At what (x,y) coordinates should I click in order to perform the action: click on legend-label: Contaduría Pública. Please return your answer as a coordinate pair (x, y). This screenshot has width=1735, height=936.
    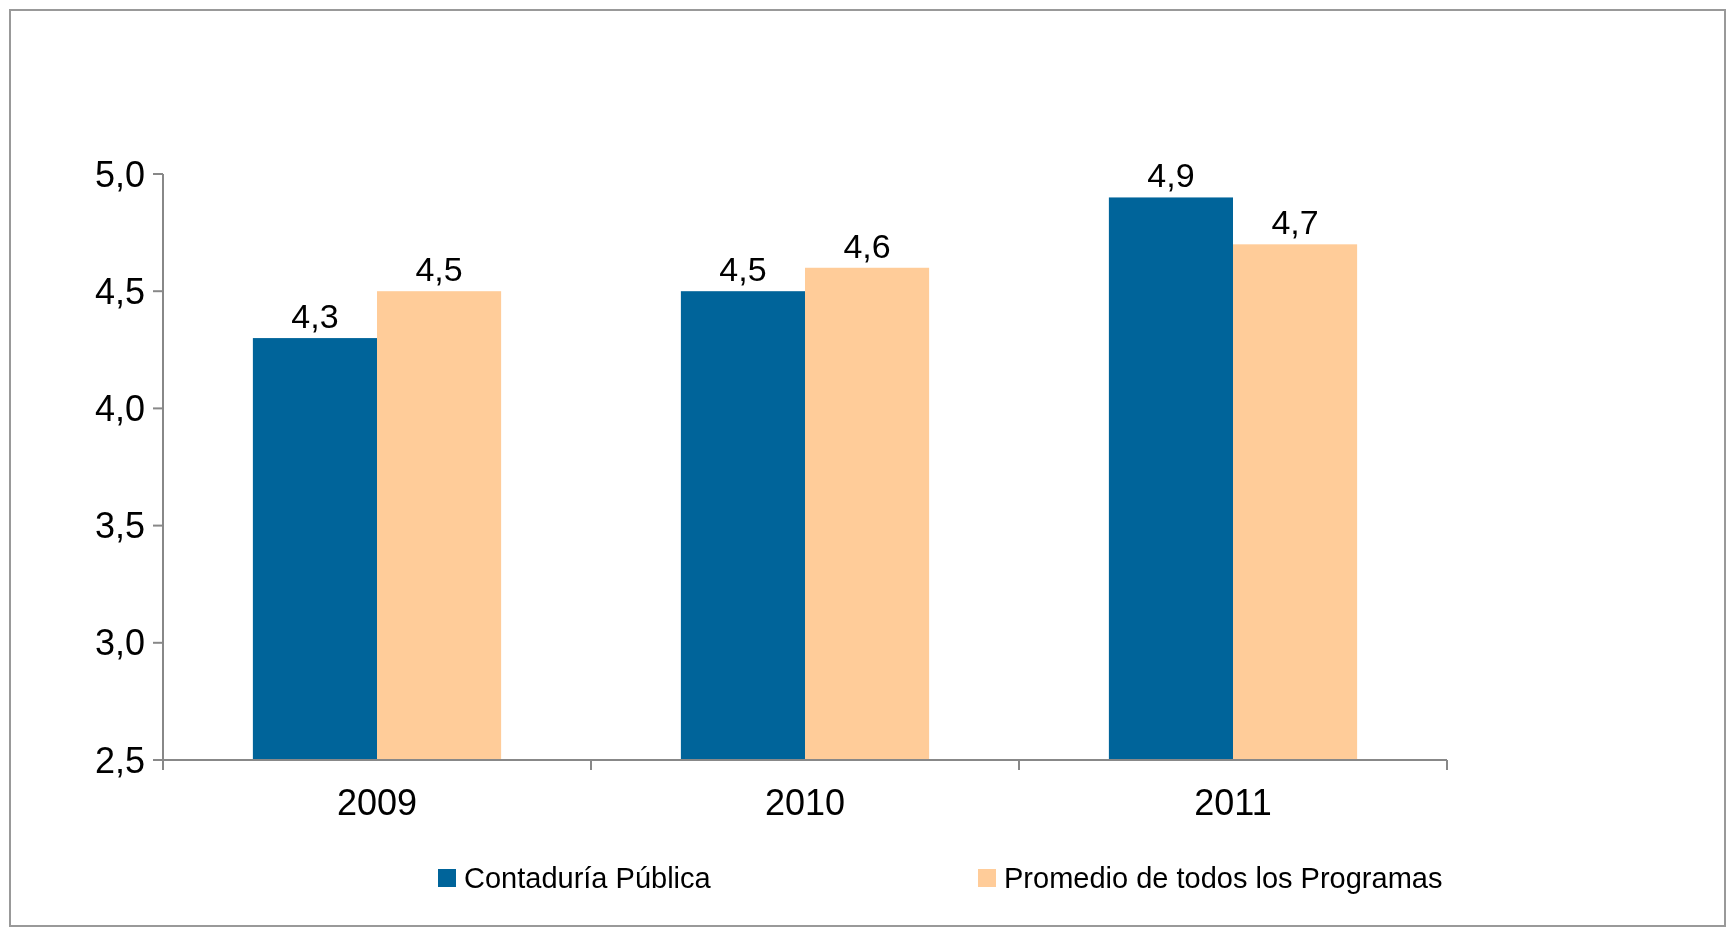
    Looking at the image, I should click on (588, 878).